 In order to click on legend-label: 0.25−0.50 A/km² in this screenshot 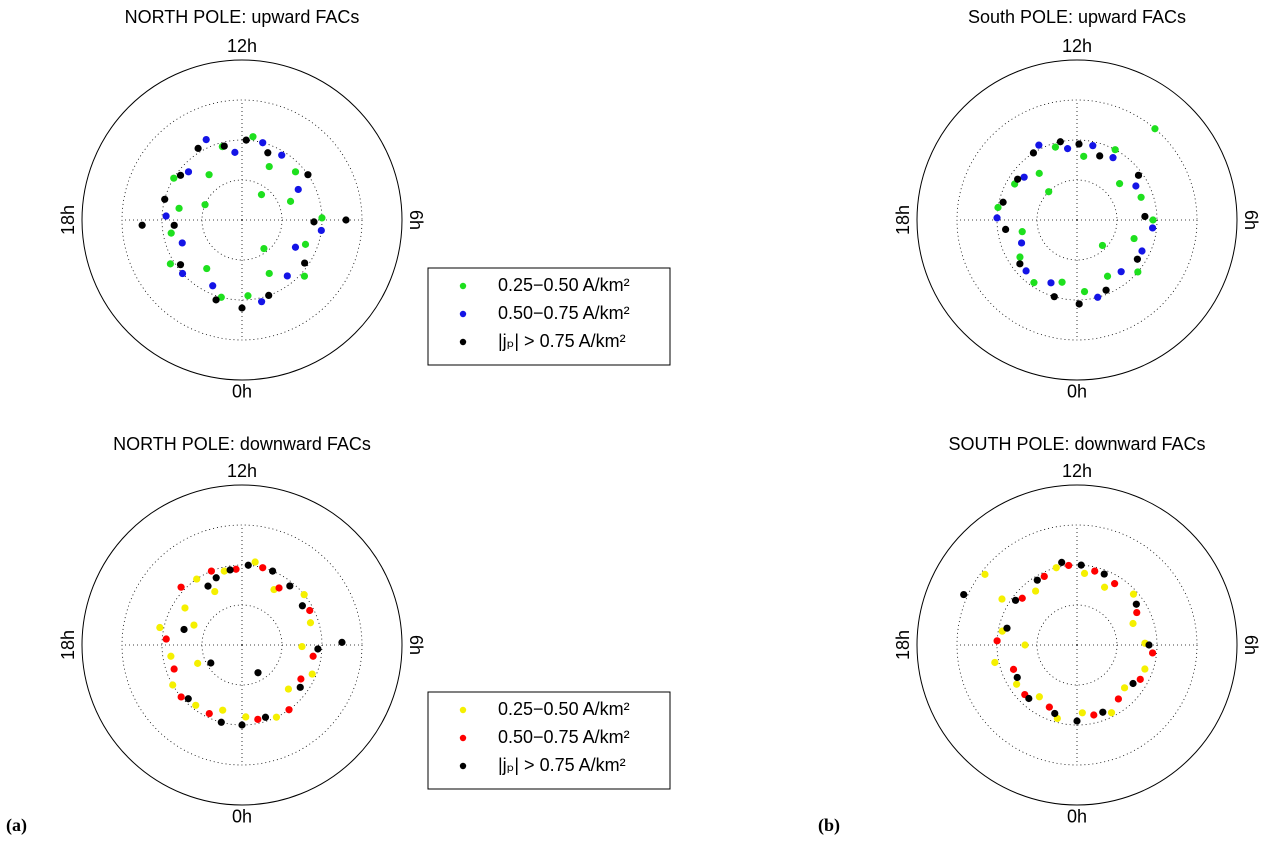, I will do `click(564, 709)`.